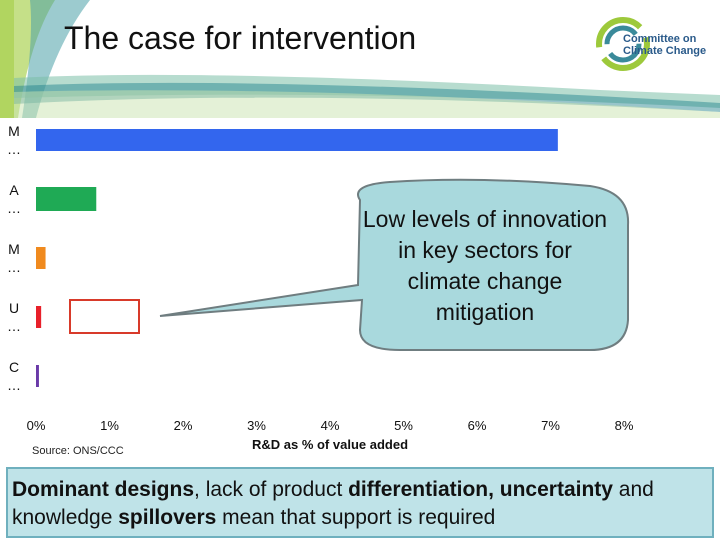  I want to click on x-tick-label: 1%, so click(109, 425).